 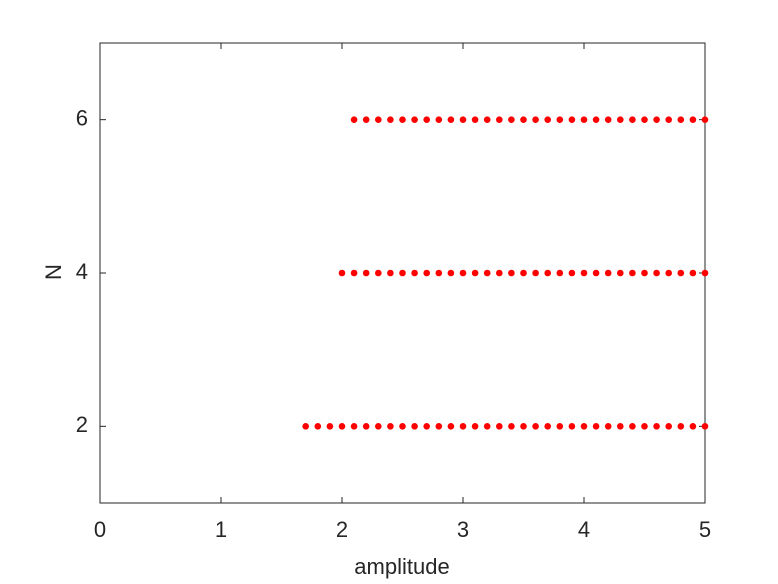 I want to click on x-tick-label: 5, so click(x=705, y=529).